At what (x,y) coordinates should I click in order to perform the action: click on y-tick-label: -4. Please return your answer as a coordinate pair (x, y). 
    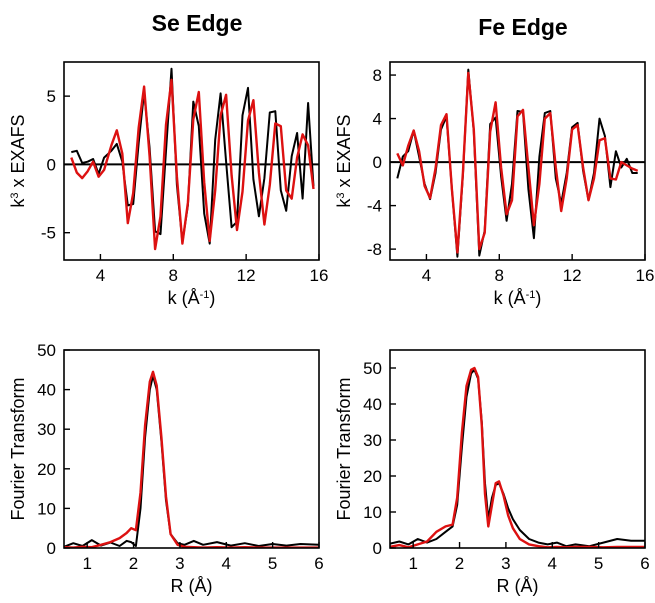
    Looking at the image, I should click on (374, 206).